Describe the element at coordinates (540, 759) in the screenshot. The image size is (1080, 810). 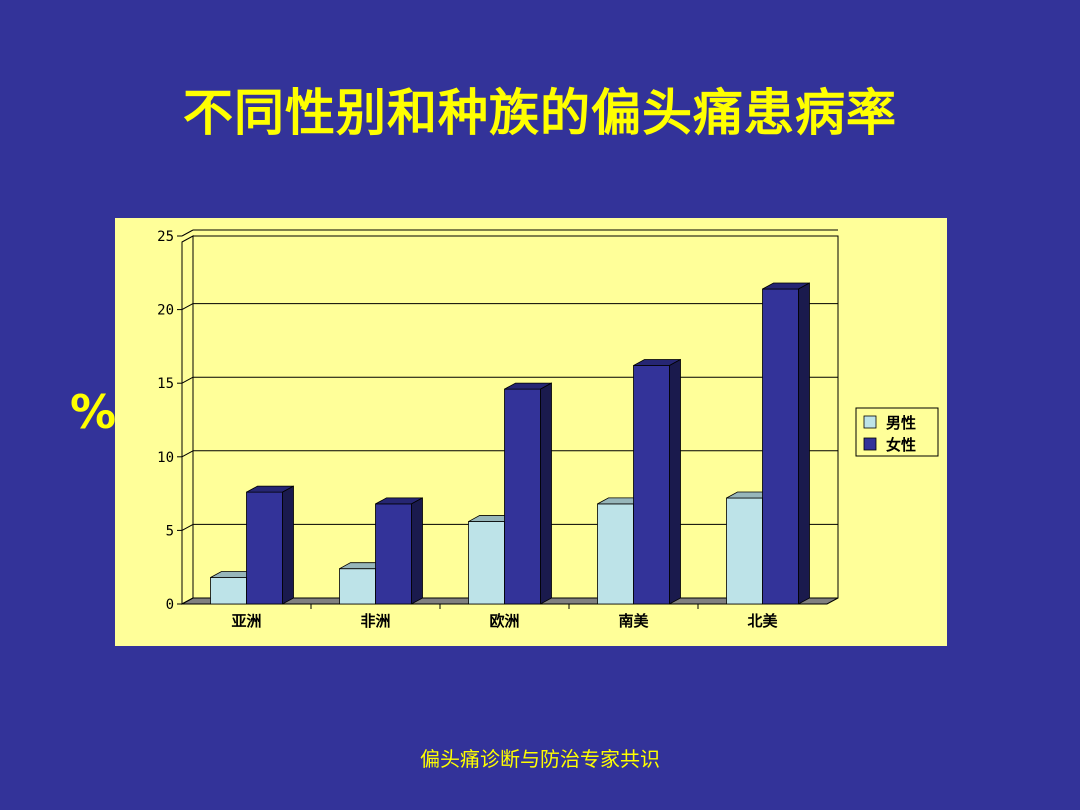
I see `slide-footer: 偏头痛诊断与防治专家共识` at that location.